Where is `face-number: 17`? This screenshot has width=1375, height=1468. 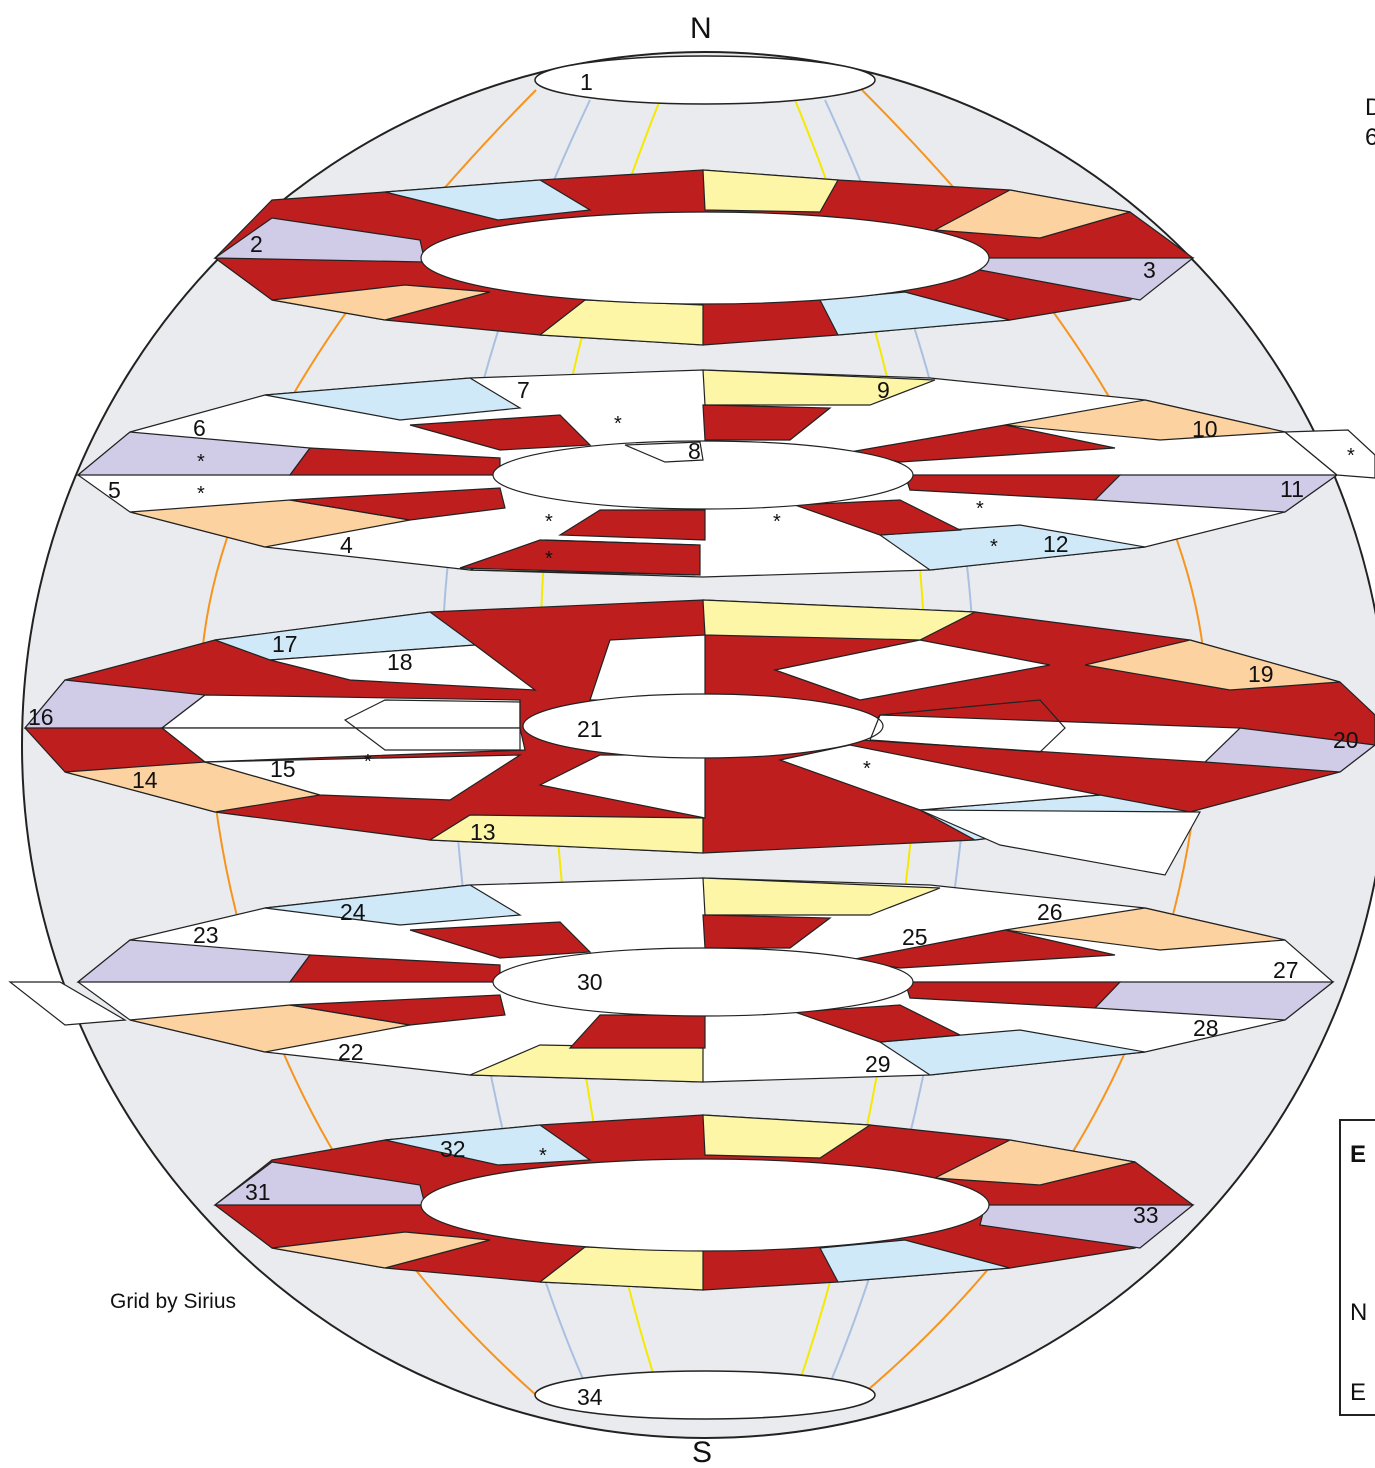
face-number: 17 is located at coordinates (285, 644).